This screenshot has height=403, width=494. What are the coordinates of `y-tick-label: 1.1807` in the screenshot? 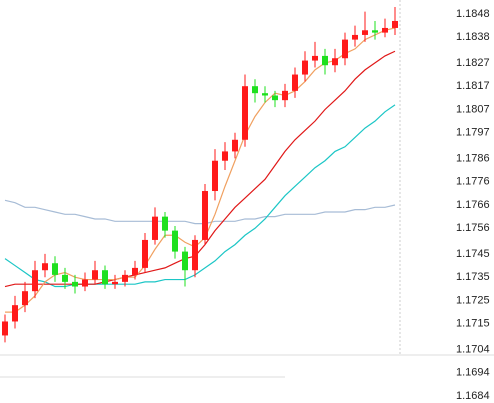 It's located at (473, 109).